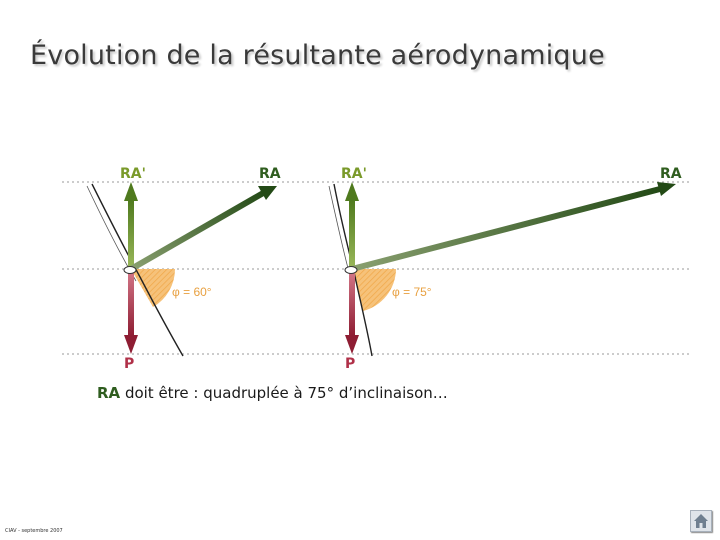 The height and width of the screenshot is (540, 720). What do you see at coordinates (350, 364) in the screenshot?
I see `p-label-2: P` at bounding box center [350, 364].